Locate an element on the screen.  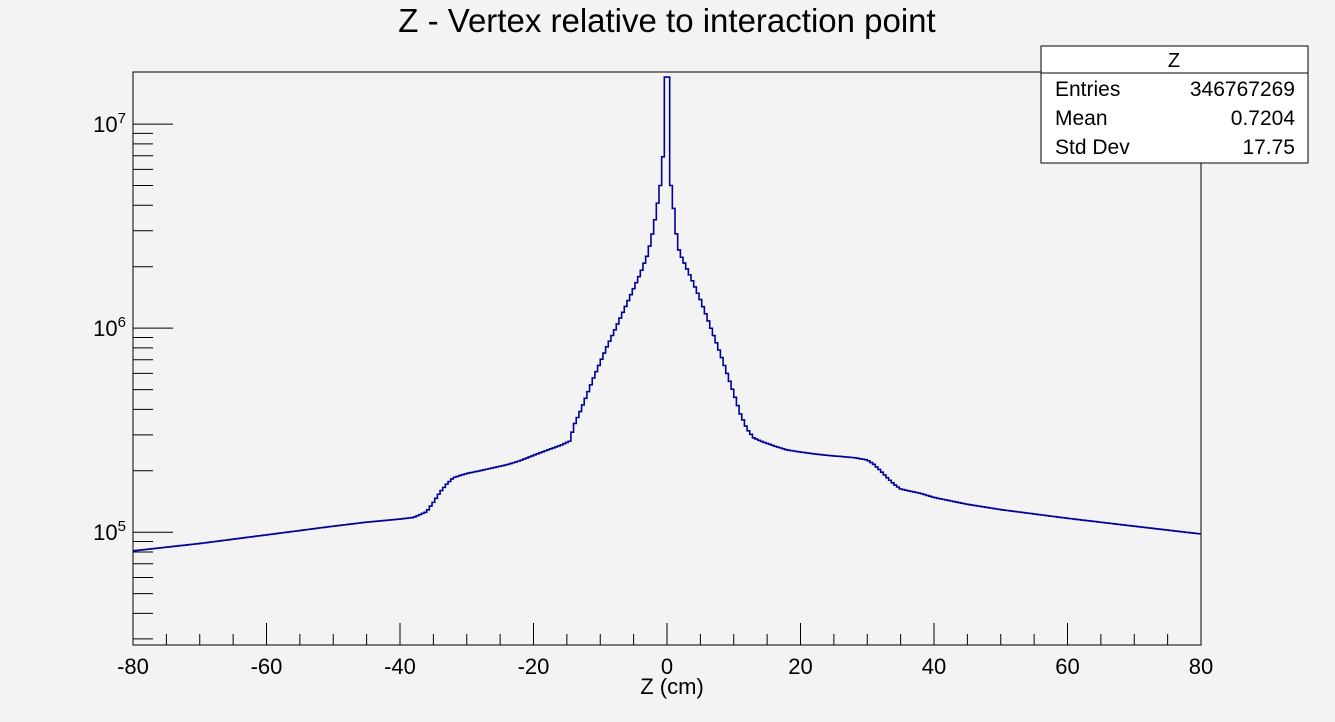
x-tick-label: -20 is located at coordinates (534, 666).